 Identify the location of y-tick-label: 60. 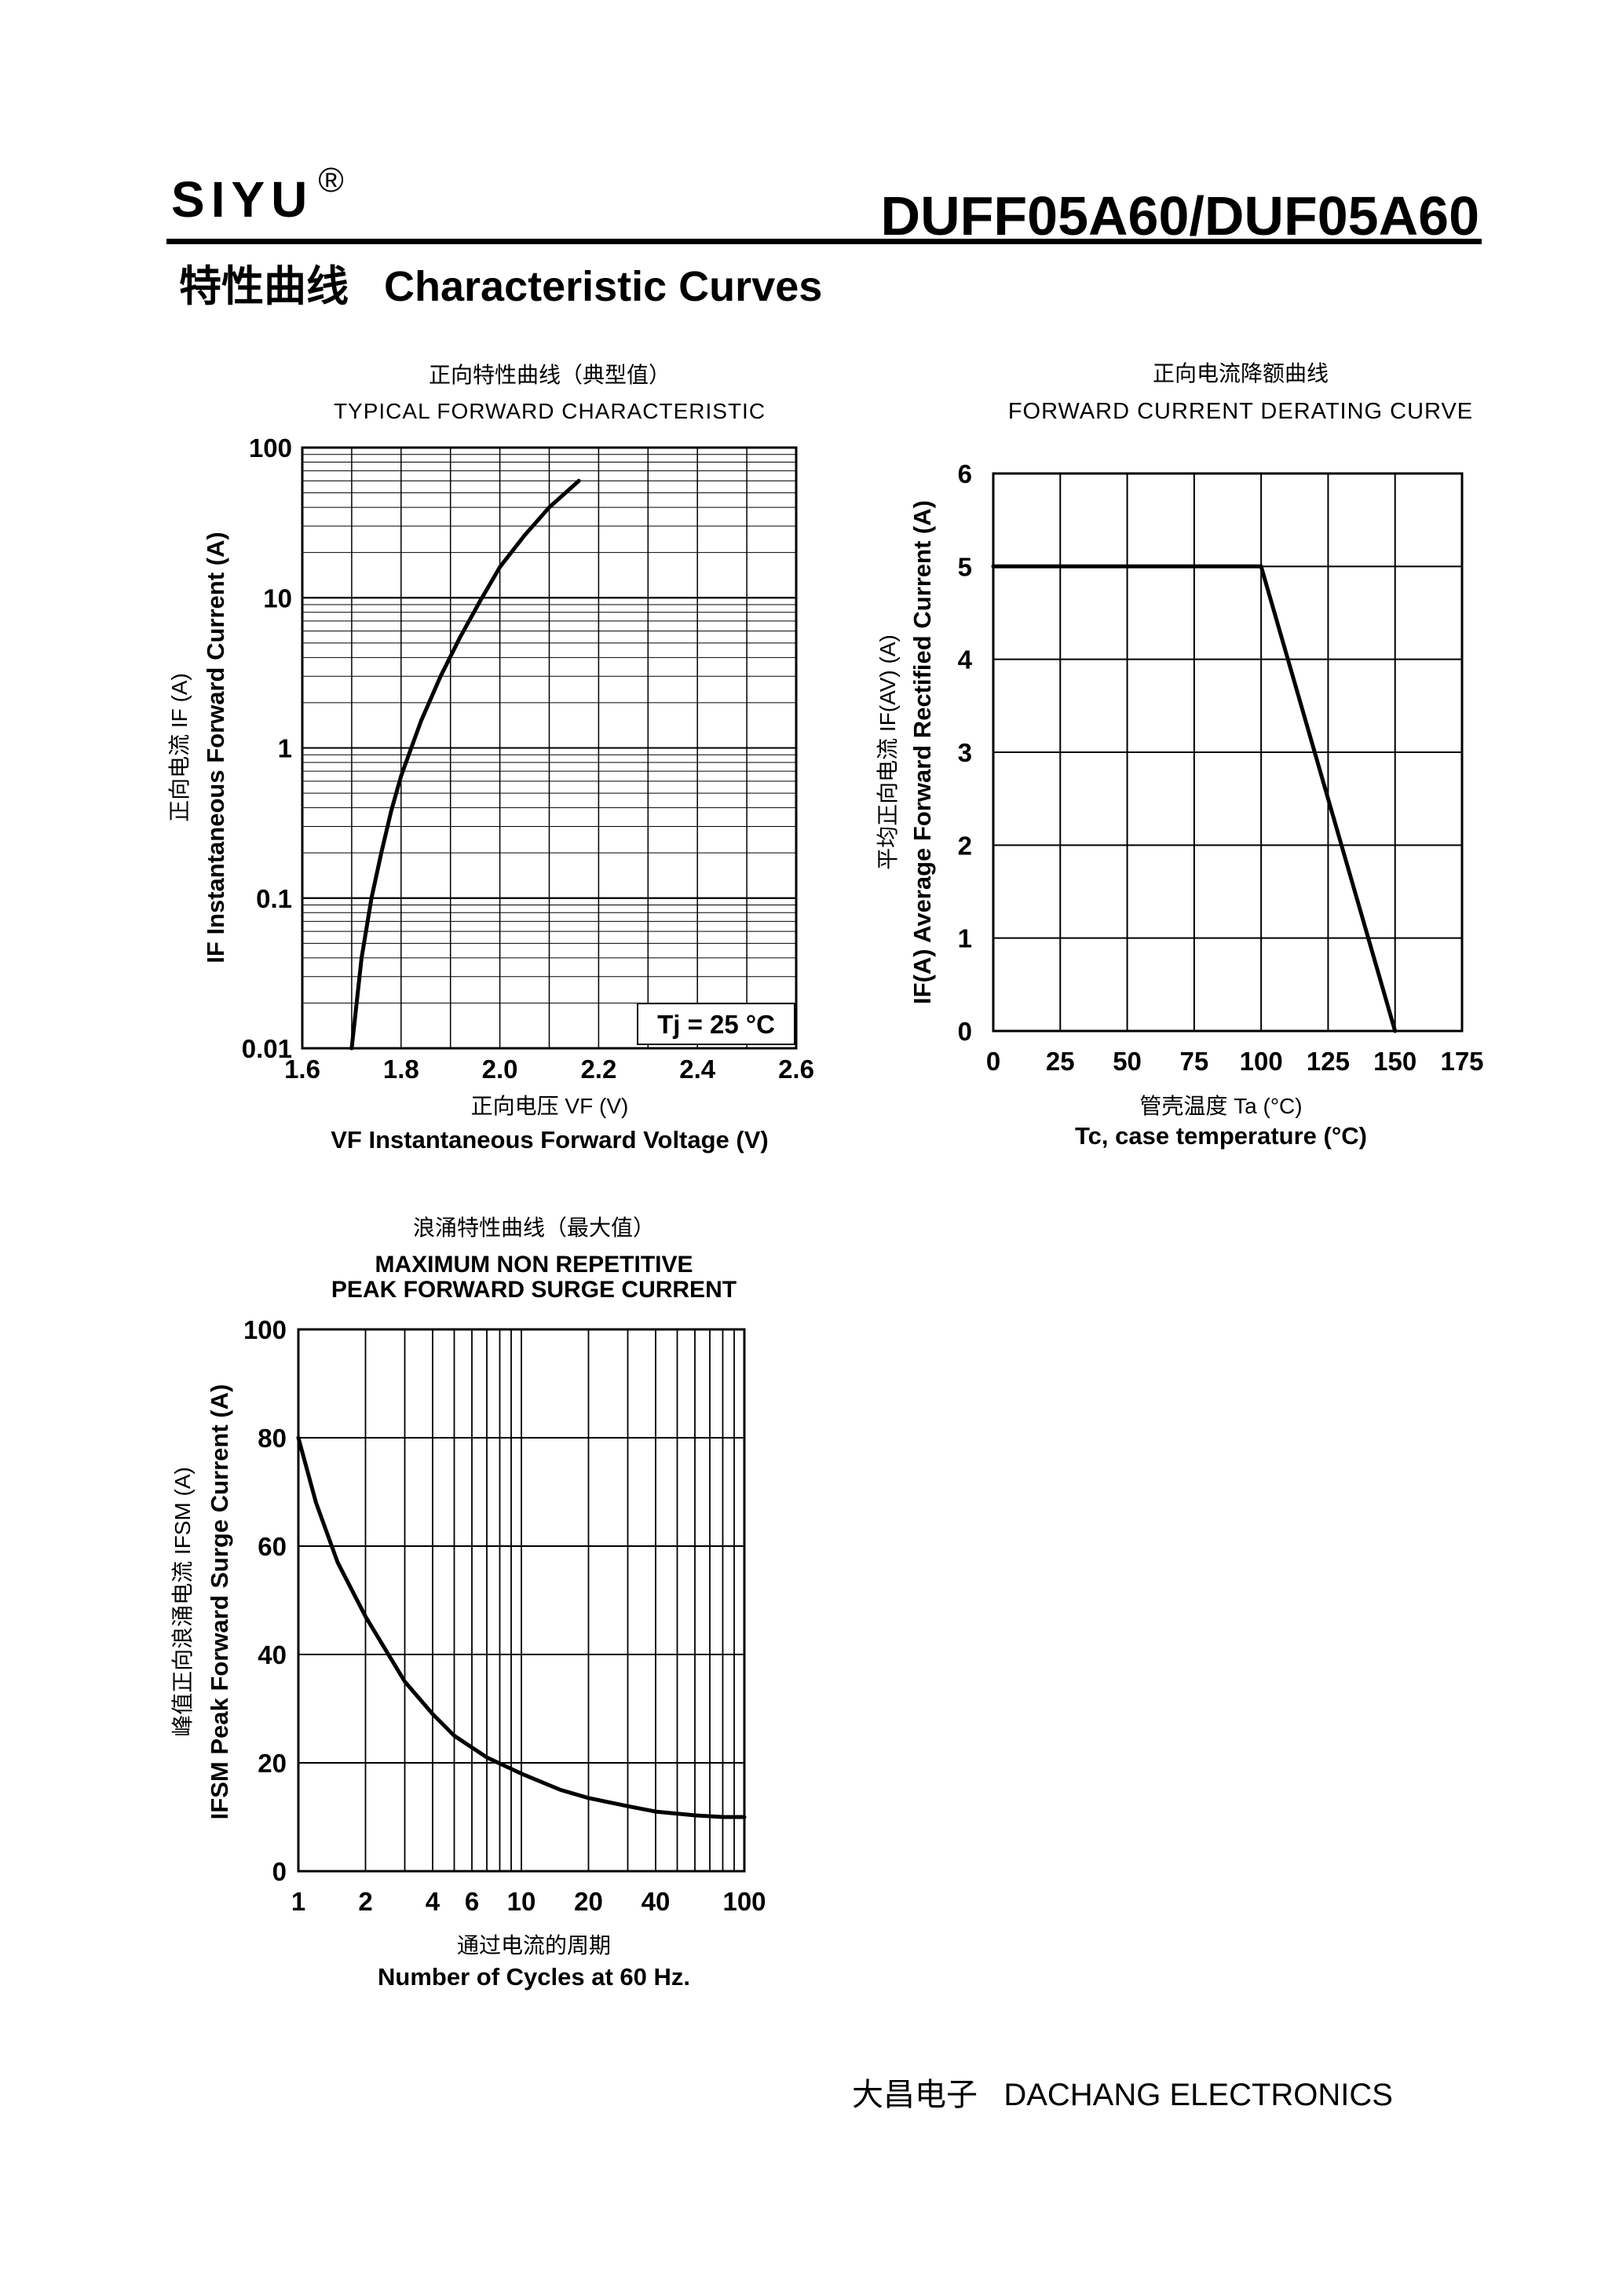
(272, 1547).